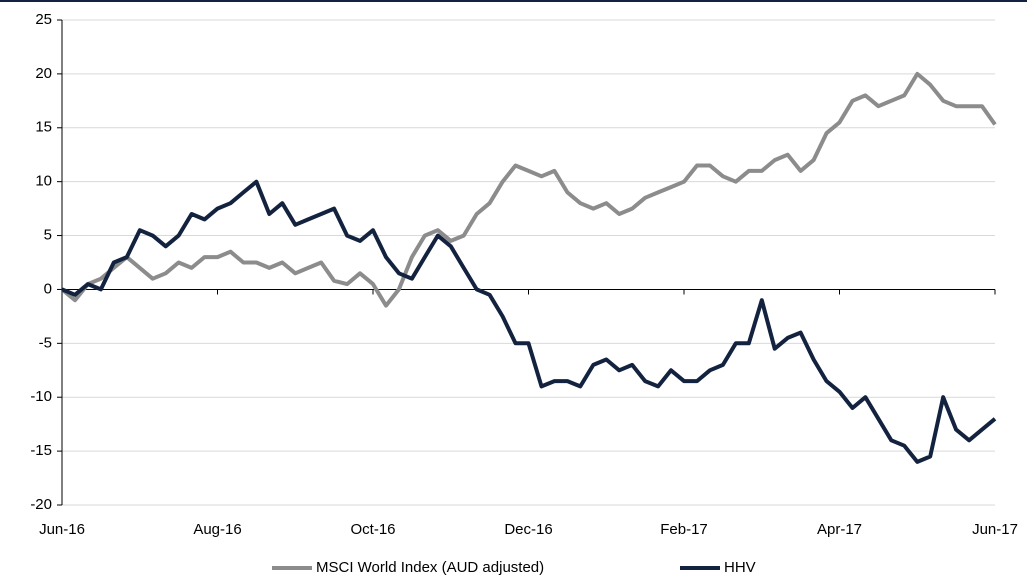 Image resolution: width=1027 pixels, height=584 pixels. I want to click on x-tick-label: Apr-17, so click(839, 529).